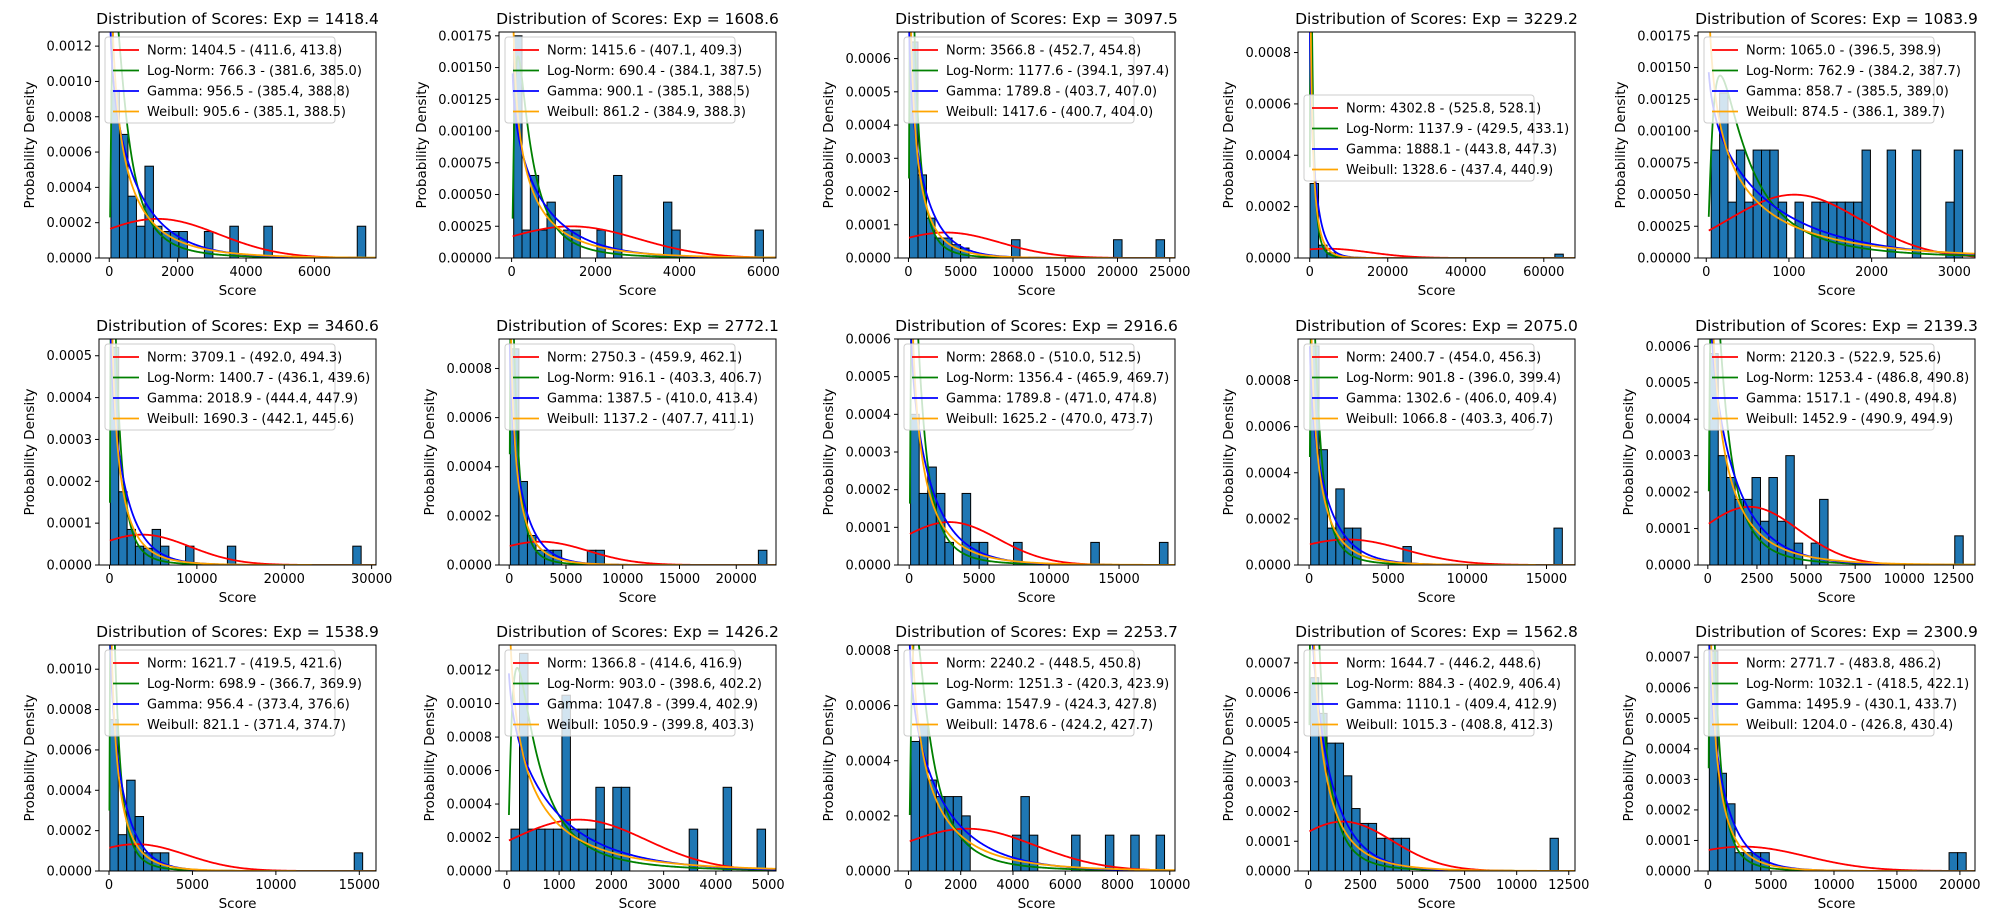 The width and height of the screenshot is (1992, 921). I want to click on legend-lognorm: Log-Norm: 1032.1 - (418.5, 422.1), so click(1857, 684).